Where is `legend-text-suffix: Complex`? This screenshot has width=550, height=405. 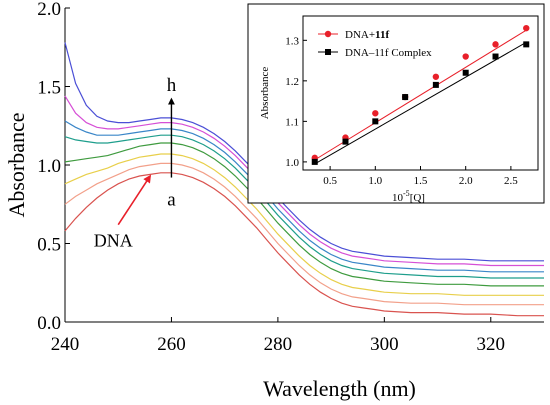 legend-text-suffix: Complex is located at coordinates (411, 53).